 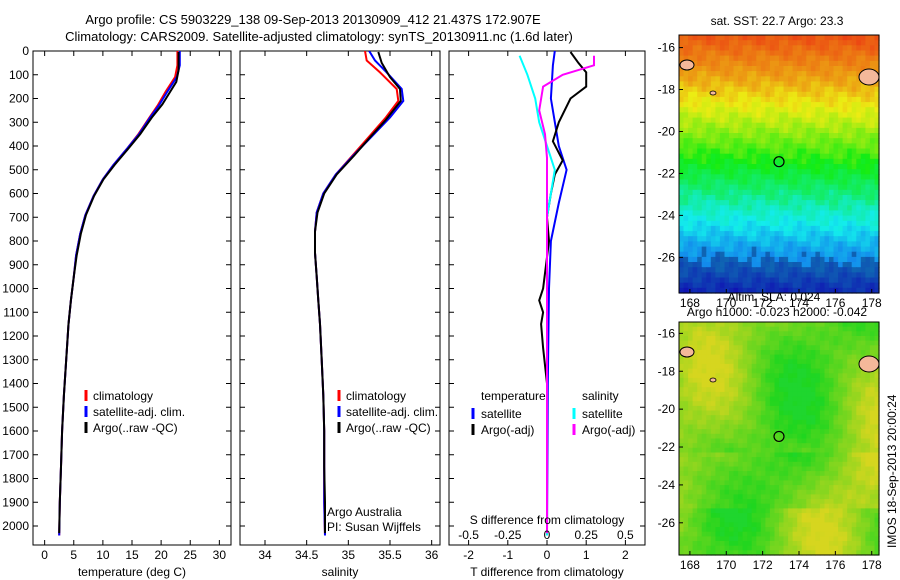 I want to click on y-tick-label: 100, so click(x=19, y=75).